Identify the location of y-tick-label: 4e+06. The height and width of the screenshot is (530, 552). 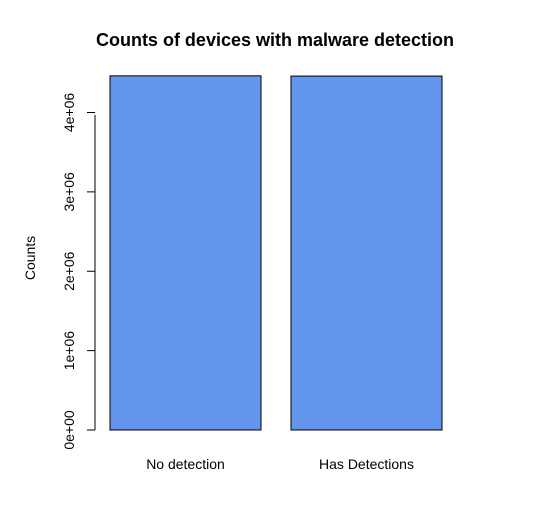
(69, 113).